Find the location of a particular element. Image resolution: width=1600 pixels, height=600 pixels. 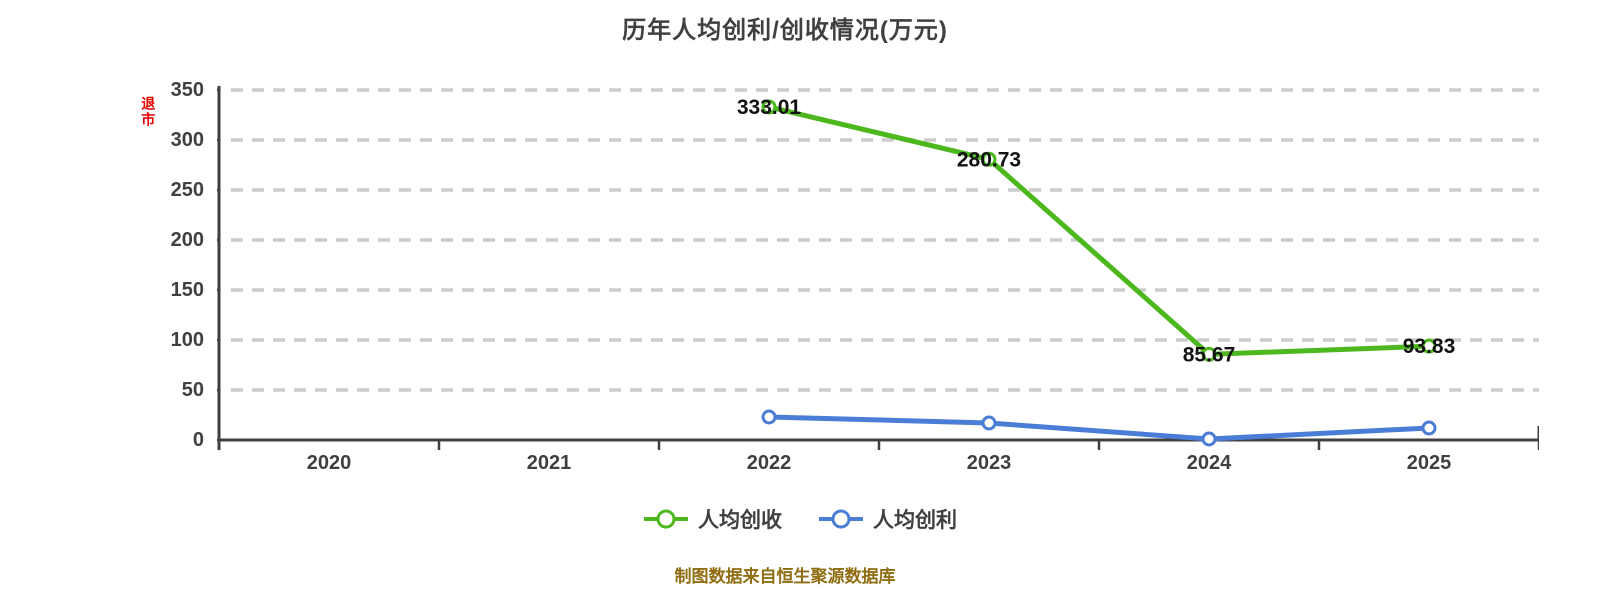

page-title: 历年人均创利/创收情况(万元) is located at coordinates (785, 30).